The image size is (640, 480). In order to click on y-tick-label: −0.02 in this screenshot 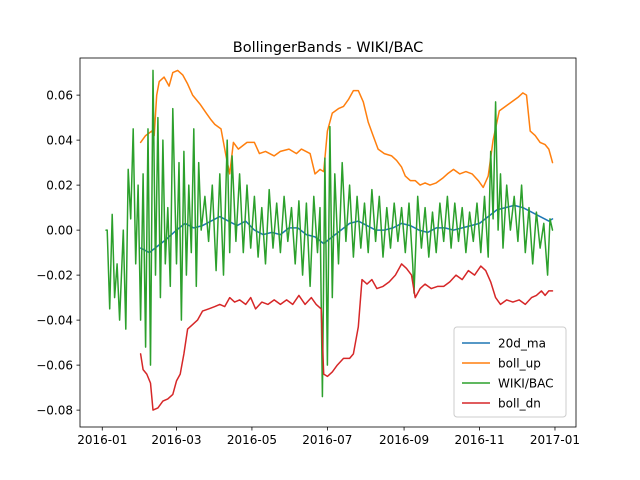, I will do `click(54, 275)`.